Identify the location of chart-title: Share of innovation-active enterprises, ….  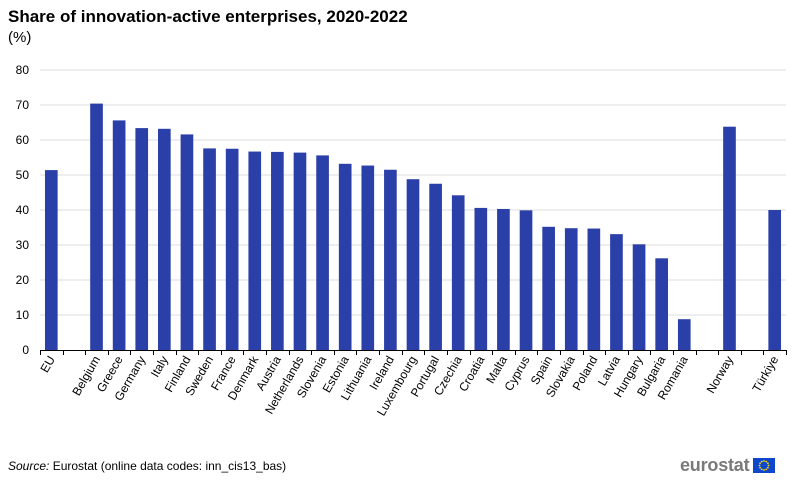
(208, 16).